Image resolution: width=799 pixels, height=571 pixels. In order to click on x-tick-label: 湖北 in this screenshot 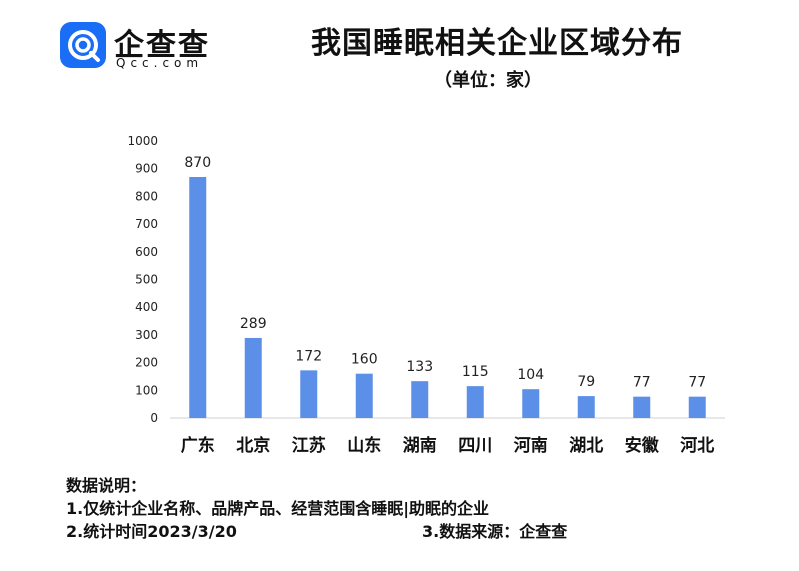, I will do `click(586, 446)`.